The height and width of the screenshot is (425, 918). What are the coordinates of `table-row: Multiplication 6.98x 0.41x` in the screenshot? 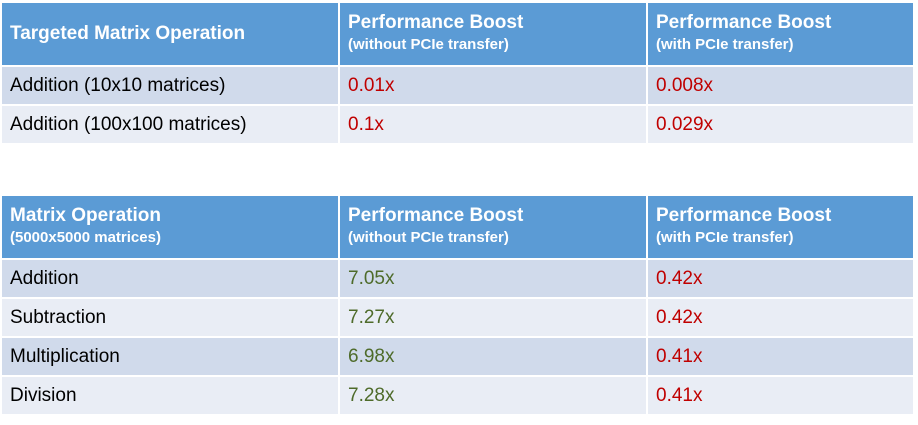 It's located at (457, 357).